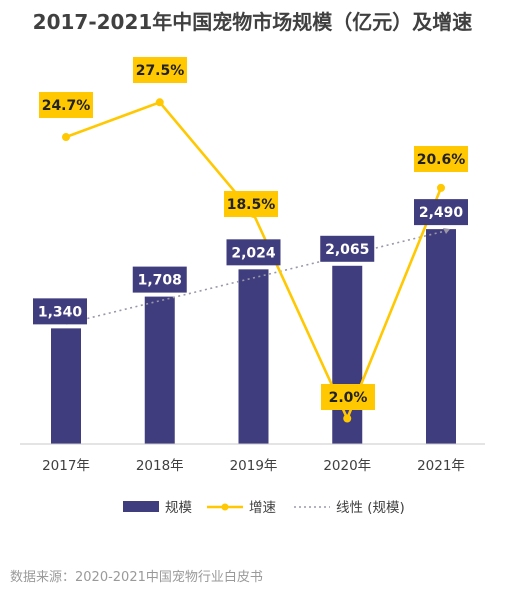 This screenshot has width=505, height=596. I want to click on growth-label-2: 18.5%, so click(251, 205).